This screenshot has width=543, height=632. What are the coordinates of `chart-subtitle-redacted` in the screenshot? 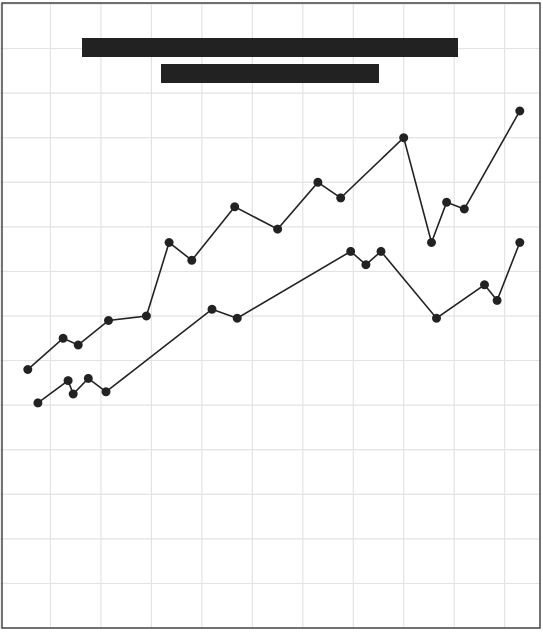 It's located at (270, 73).